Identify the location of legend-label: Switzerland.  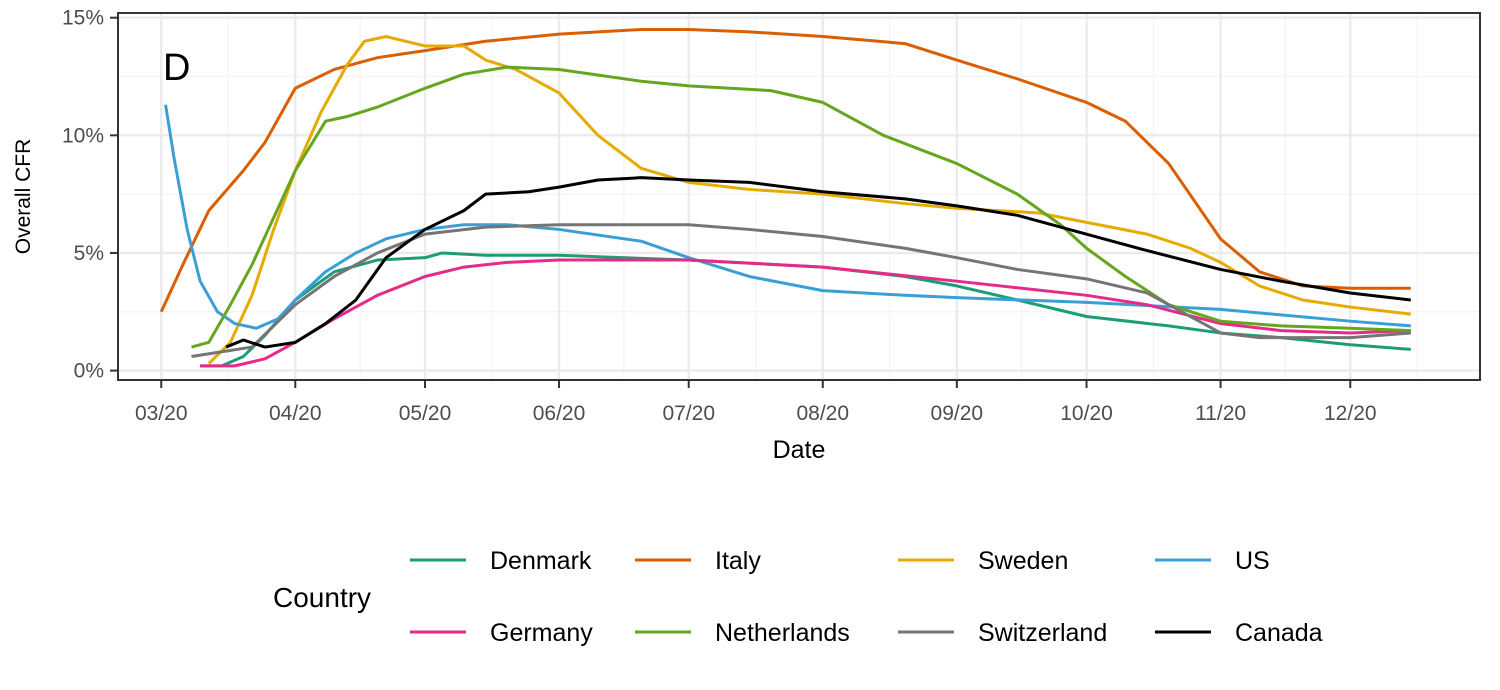
(1042, 633).